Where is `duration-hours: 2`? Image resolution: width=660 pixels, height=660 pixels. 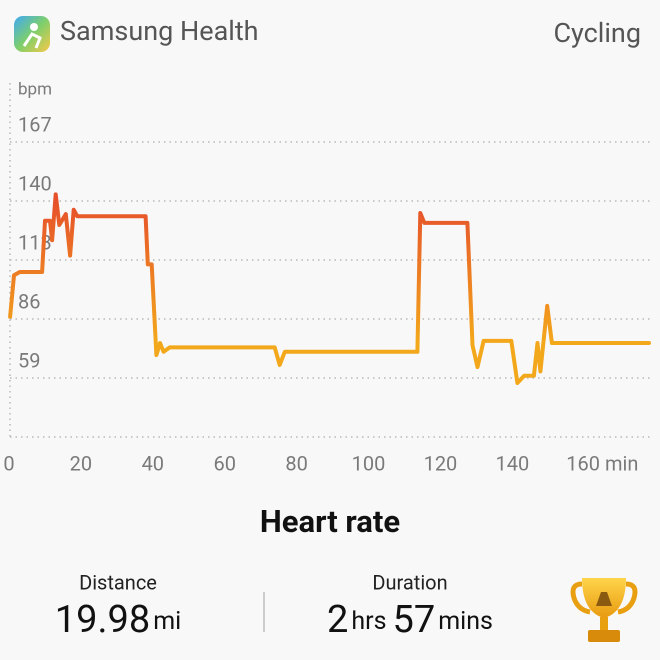 duration-hours: 2 is located at coordinates (337, 620).